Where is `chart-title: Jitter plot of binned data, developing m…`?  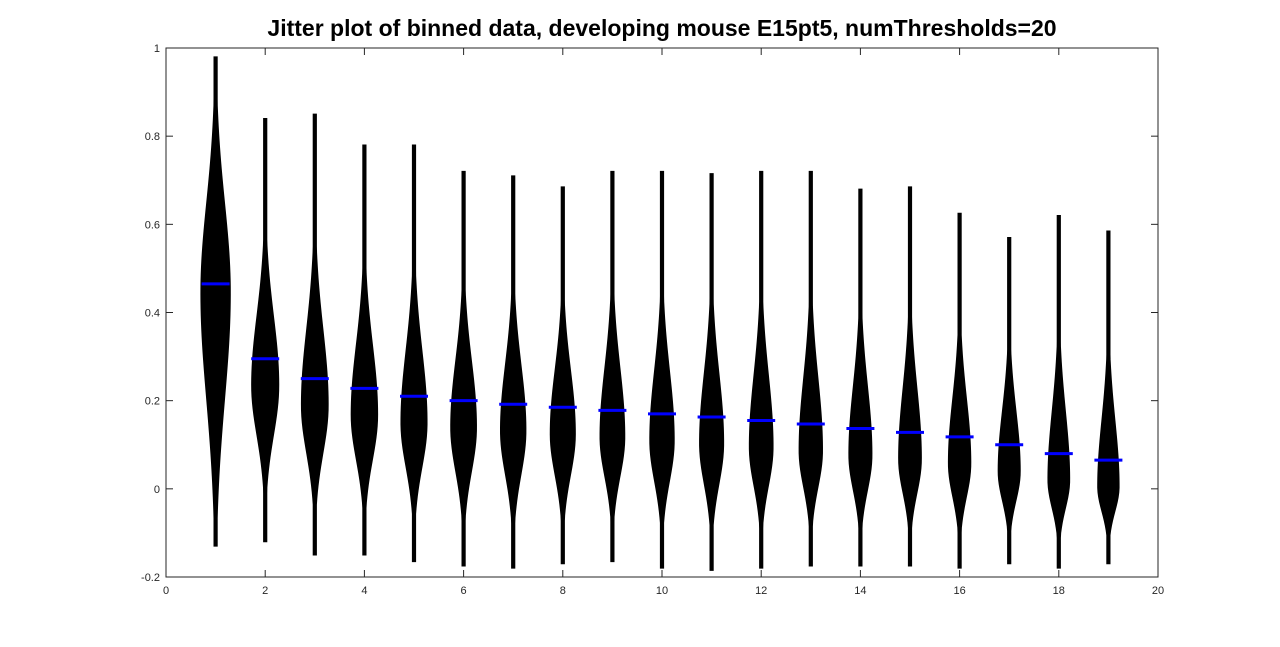
chart-title: Jitter plot of binned data, developing m… is located at coordinates (662, 28).